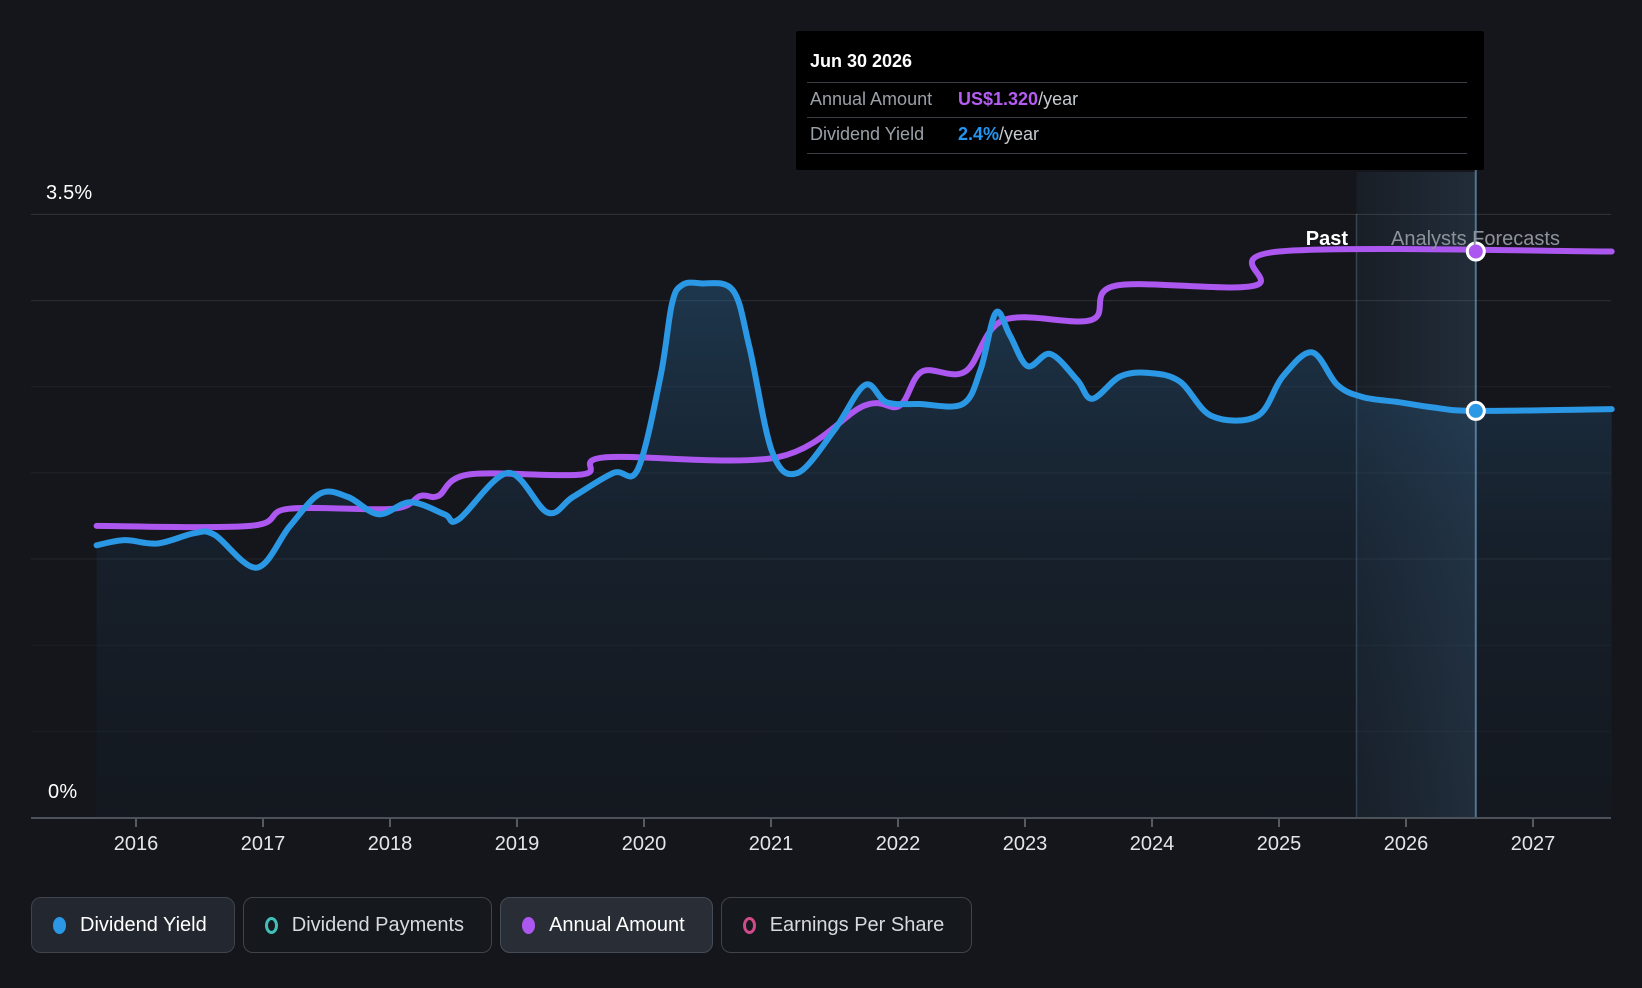 This screenshot has height=988, width=1642. I want to click on analysts-forecasts-label: Analysts Forecasts, so click(1475, 239).